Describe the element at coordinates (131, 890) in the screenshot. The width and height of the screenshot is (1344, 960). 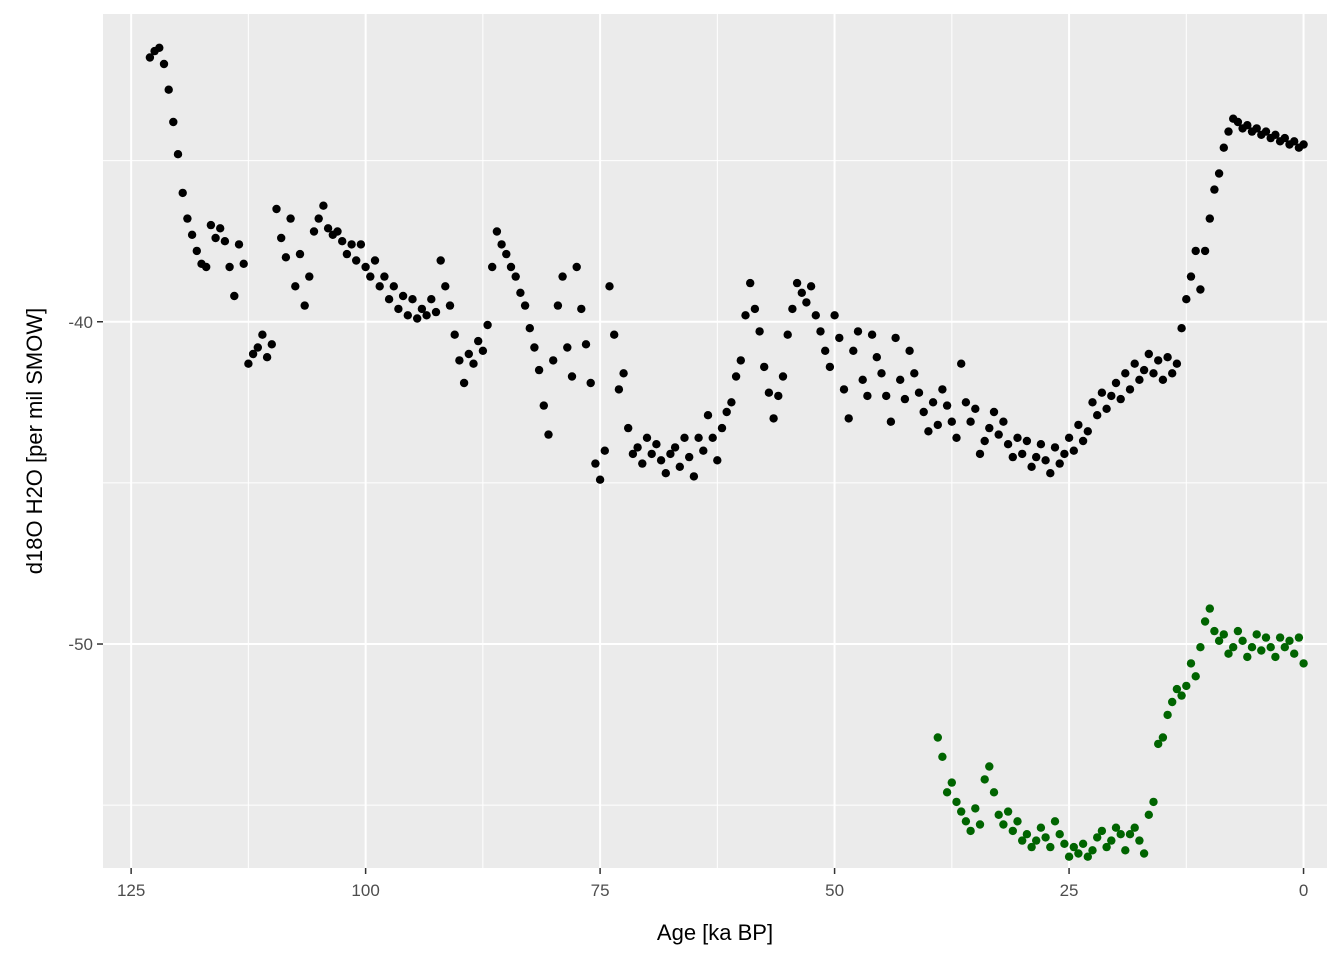
I see `x-tick-label: 125` at that location.